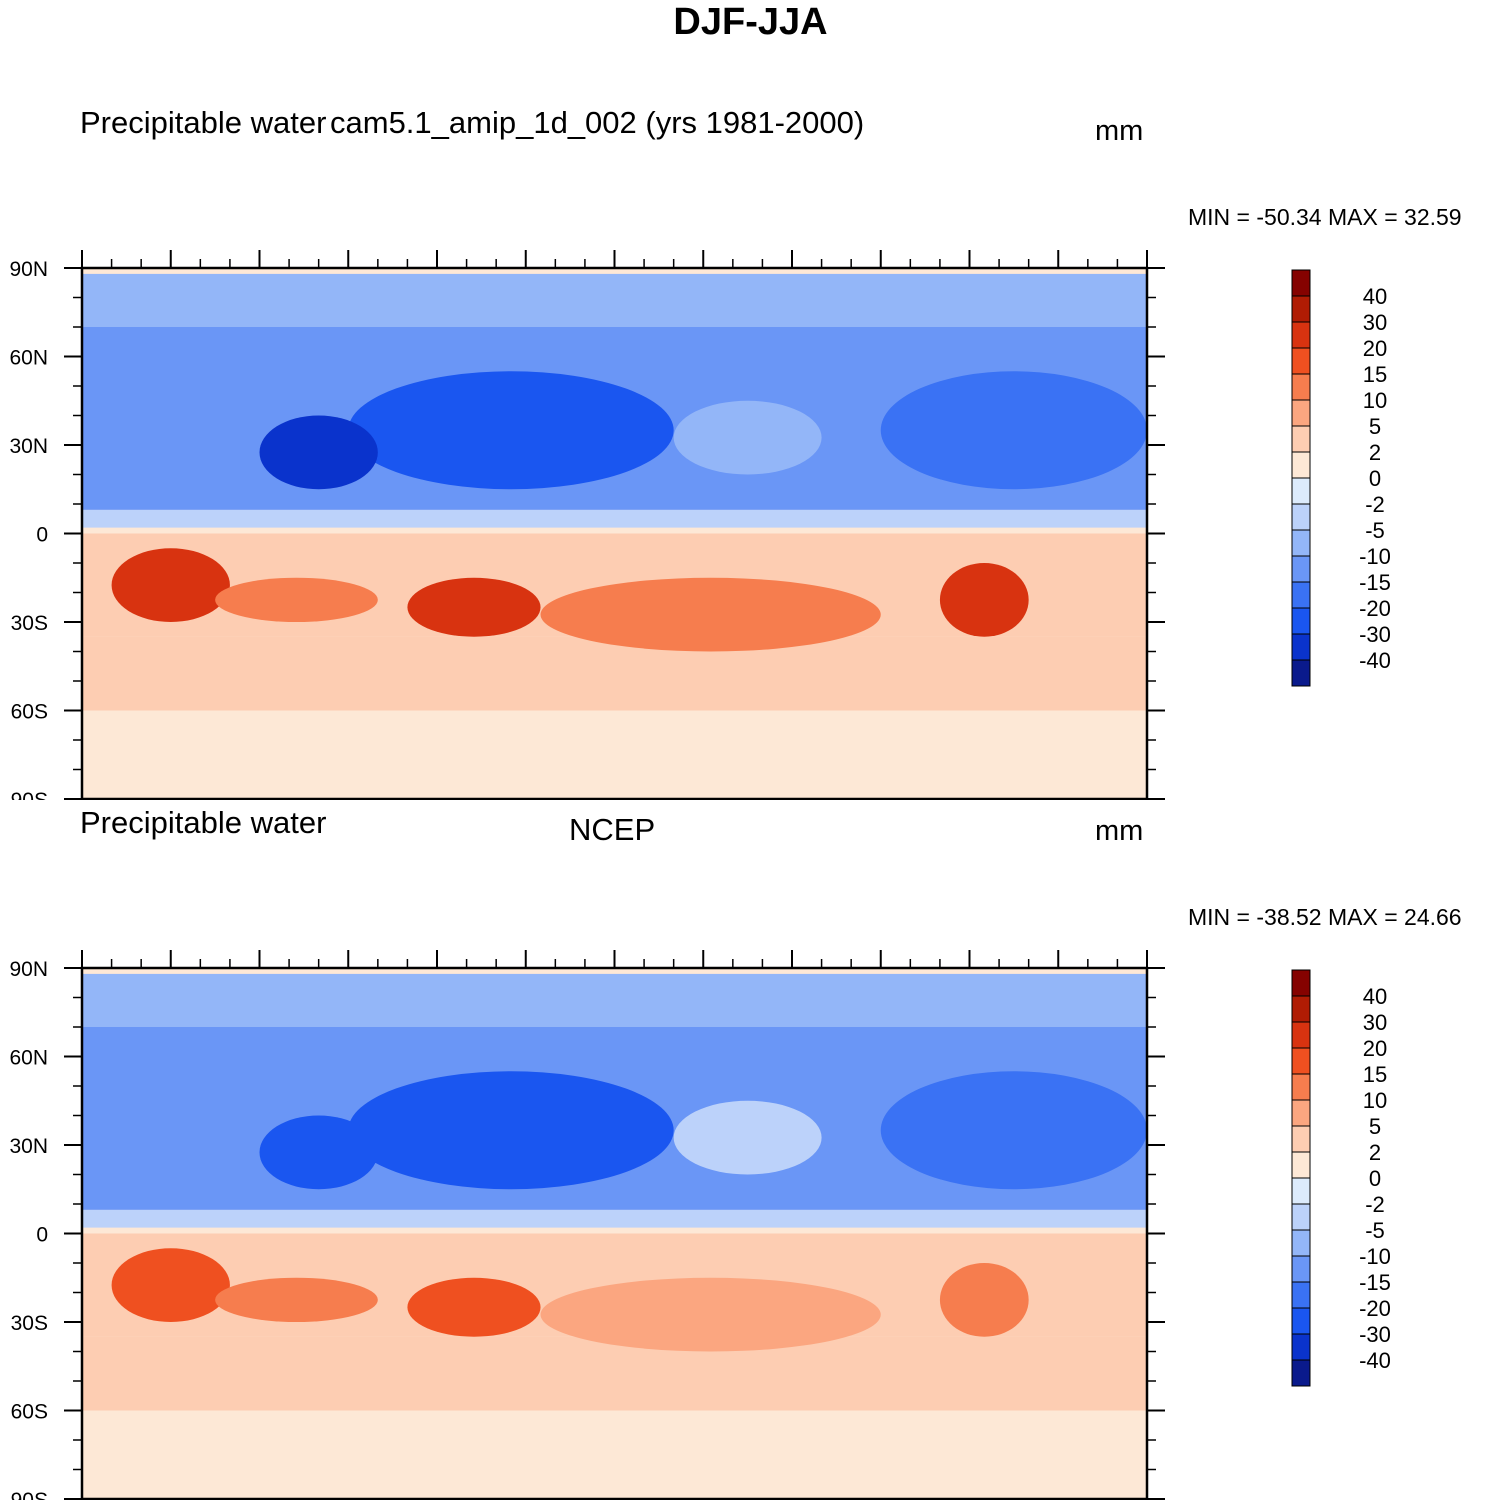 This screenshot has width=1501, height=1500. Describe the element at coordinates (1375, 530) in the screenshot. I see `colorbar-label: -5` at that location.